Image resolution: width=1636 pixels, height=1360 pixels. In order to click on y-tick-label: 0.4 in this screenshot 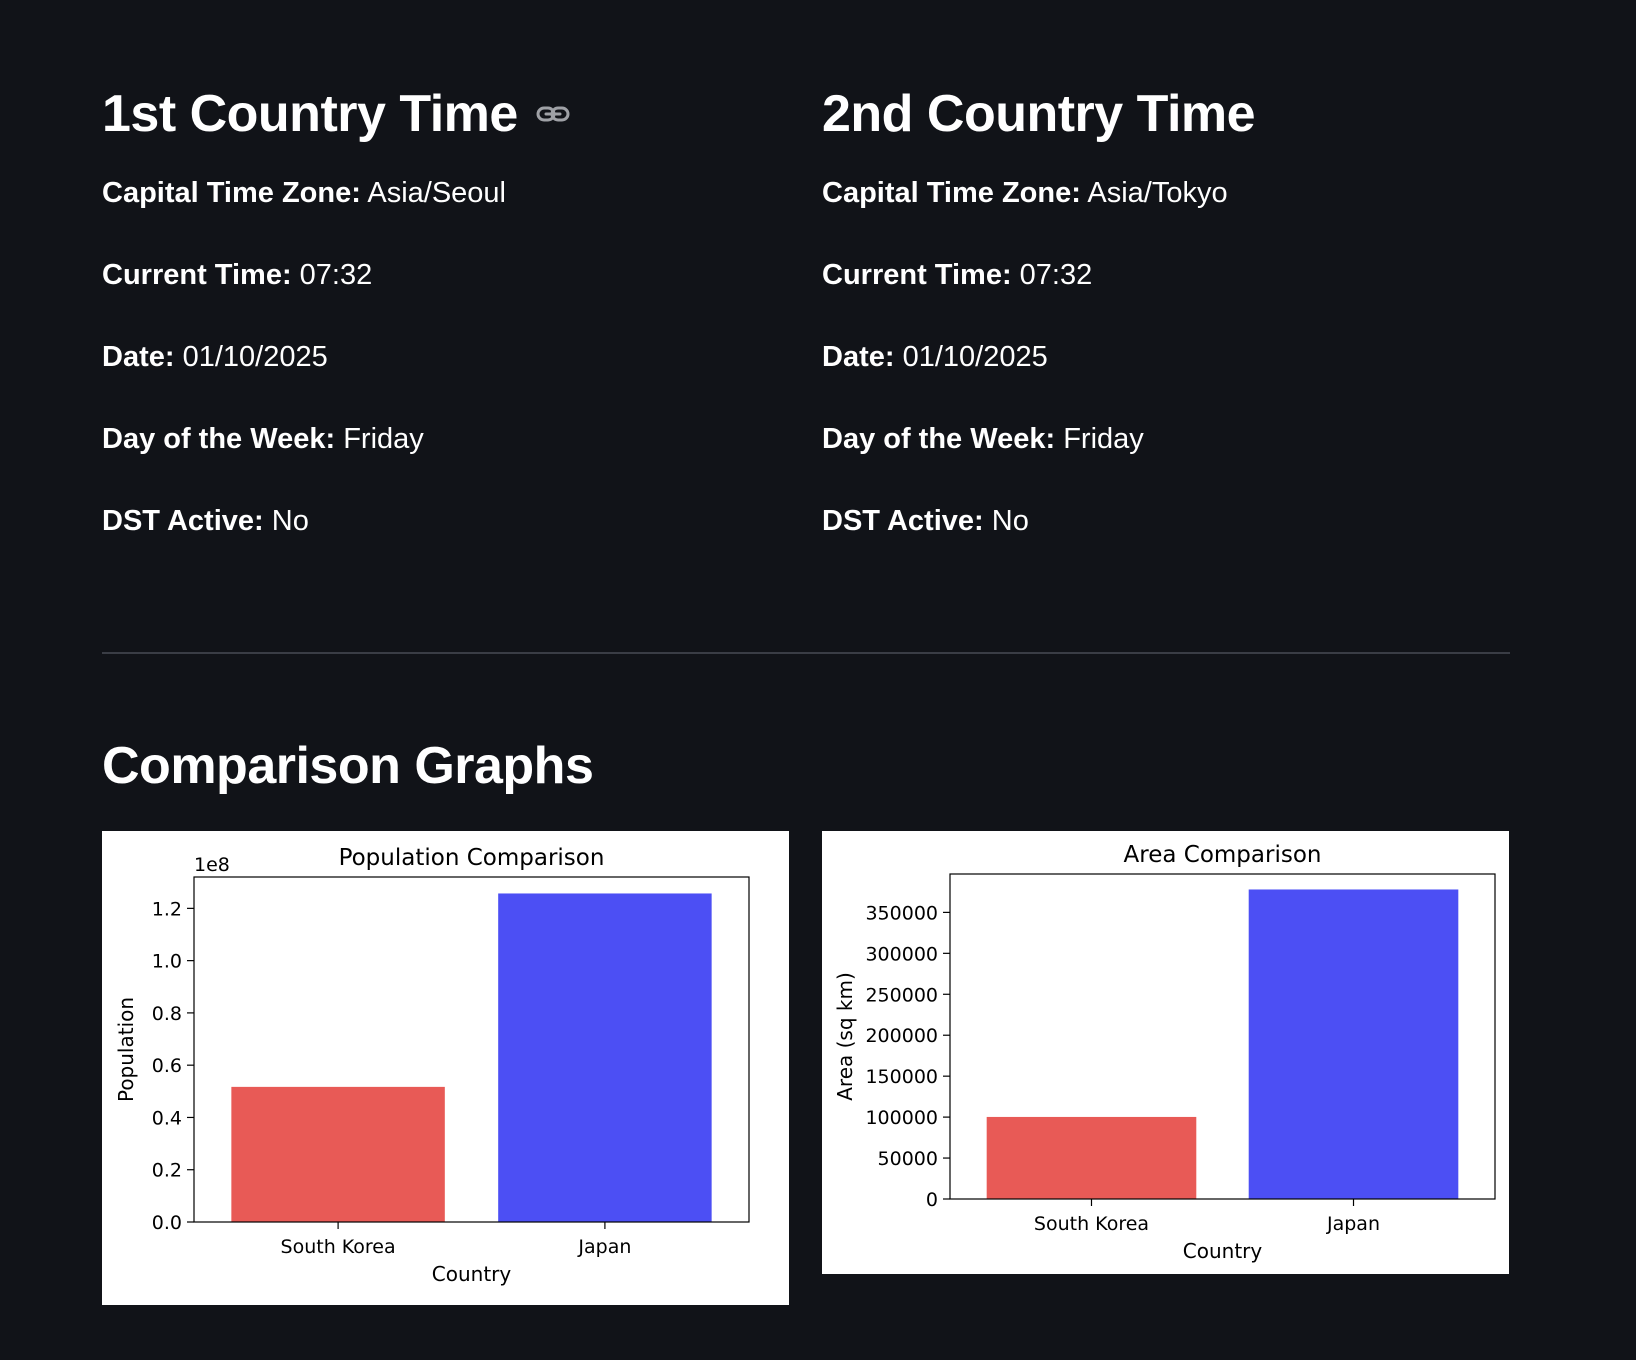, I will do `click(167, 1118)`.